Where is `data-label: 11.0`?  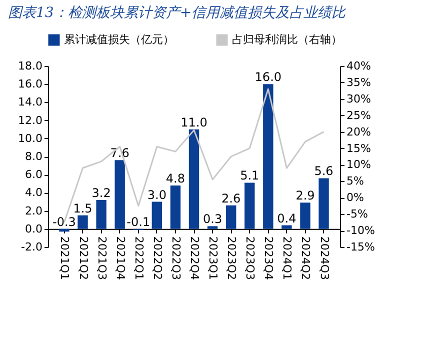
data-label: 11.0 is located at coordinates (194, 122).